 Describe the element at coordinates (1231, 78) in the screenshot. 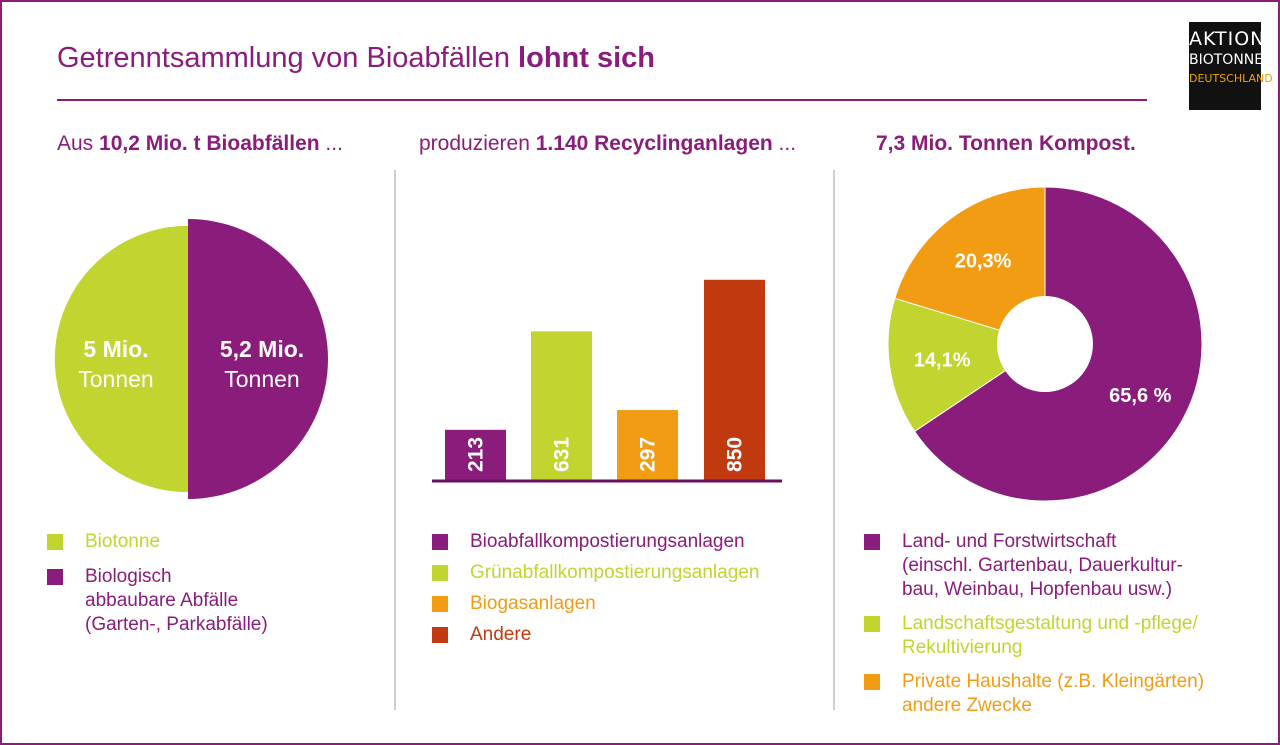

I see `logo-line-3: DEUTSCHLAND` at that location.